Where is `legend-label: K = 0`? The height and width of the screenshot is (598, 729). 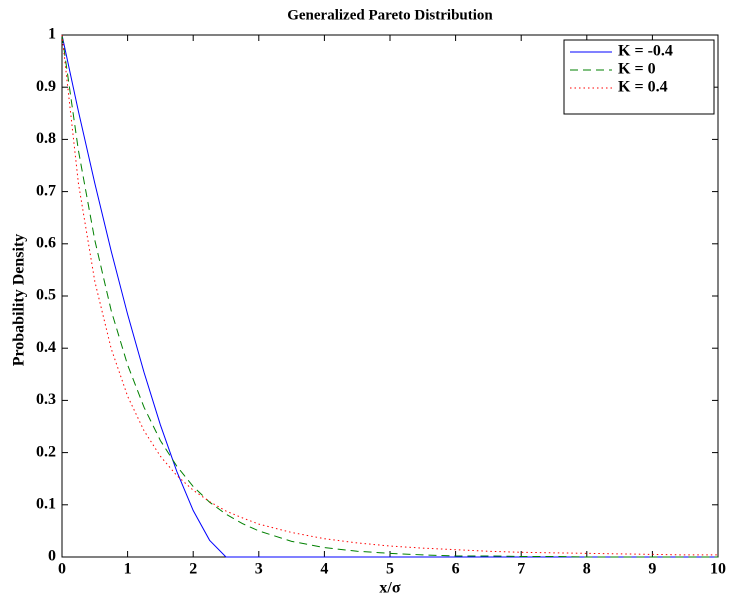 legend-label: K = 0 is located at coordinates (637, 69).